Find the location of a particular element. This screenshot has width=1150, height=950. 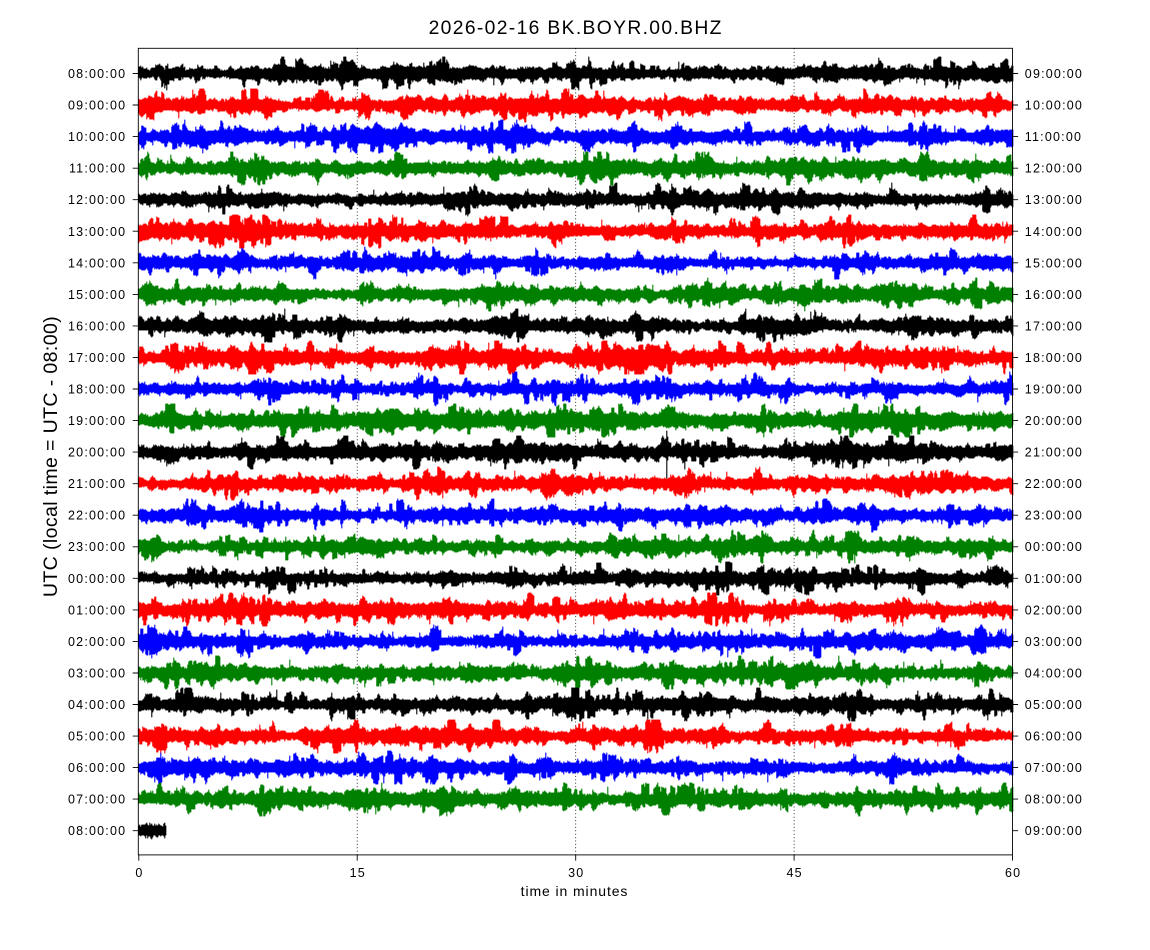

svg-text: UTC (local time = UTC - 08:00) is located at coordinates (51, 456).